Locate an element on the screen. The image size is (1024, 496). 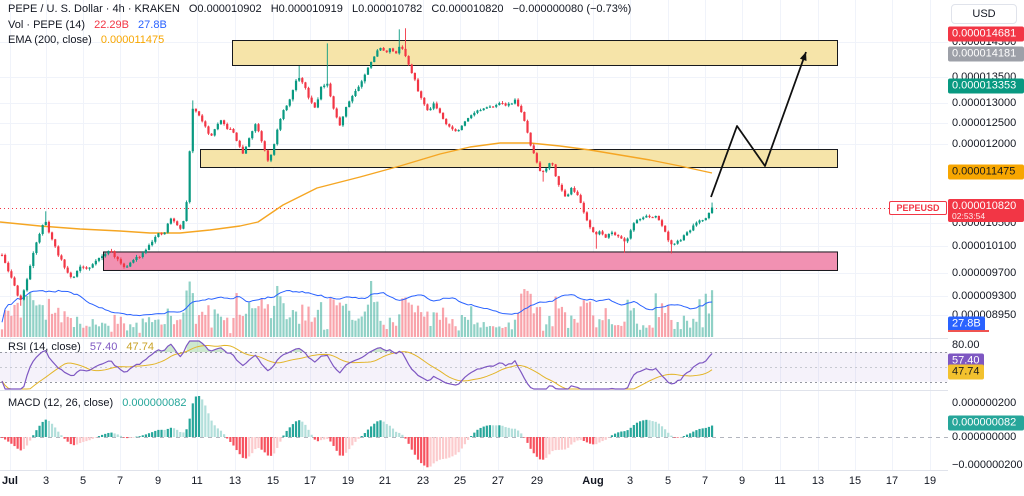
rsi-value: 57.40 is located at coordinates (103, 347).